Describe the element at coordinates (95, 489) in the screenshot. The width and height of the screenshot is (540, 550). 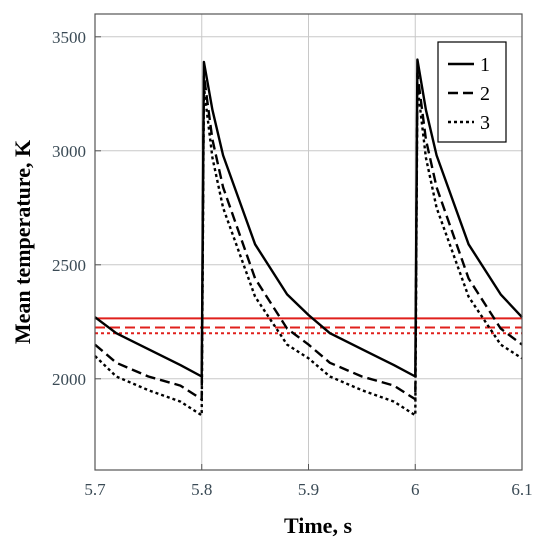
I see `x-tick-label: 5.7` at that location.